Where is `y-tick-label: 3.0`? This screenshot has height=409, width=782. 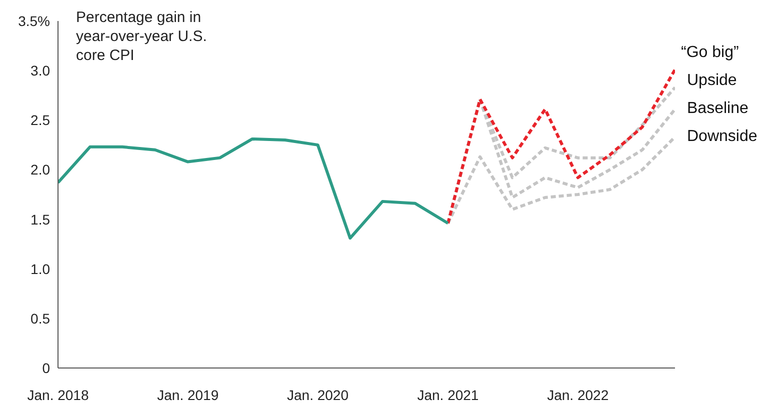
y-tick-label: 3.0 is located at coordinates (40, 70).